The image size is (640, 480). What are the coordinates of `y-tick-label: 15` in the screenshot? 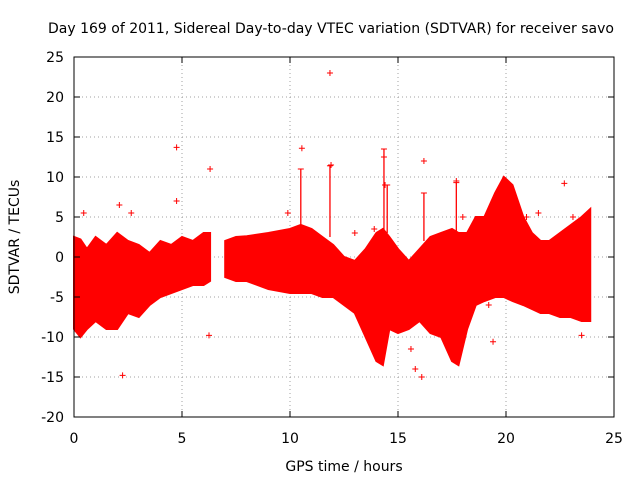 It's located at (55, 138).